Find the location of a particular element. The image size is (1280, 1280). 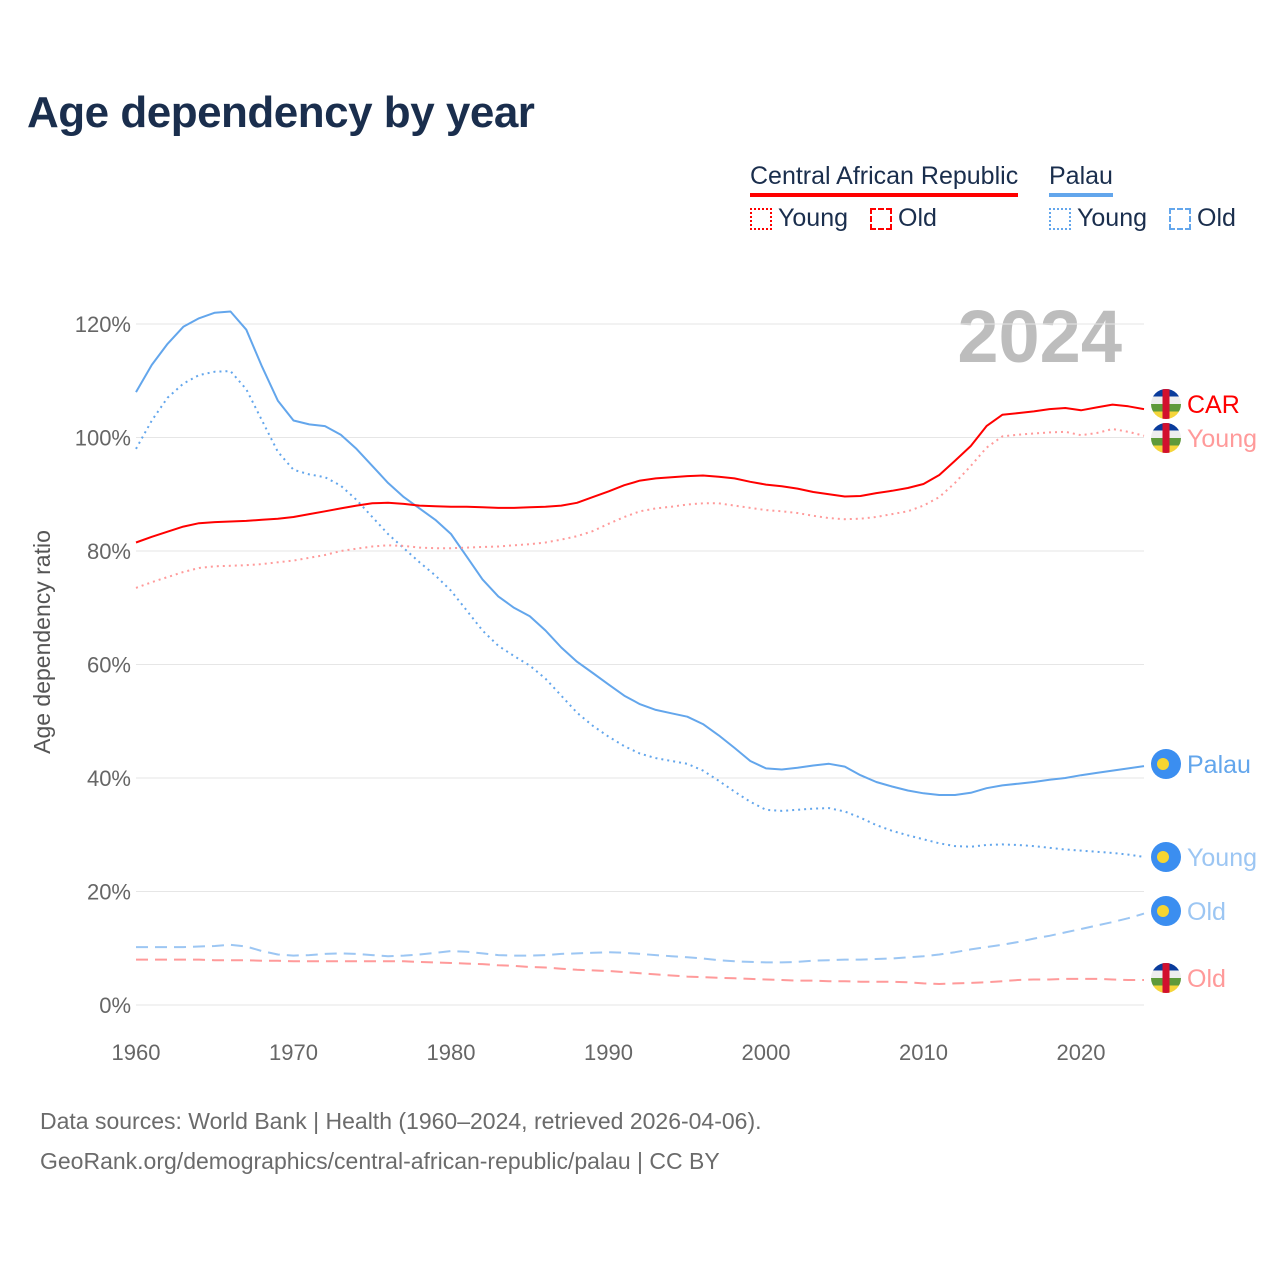

x-tick-label: 1960 is located at coordinates (136, 1052).